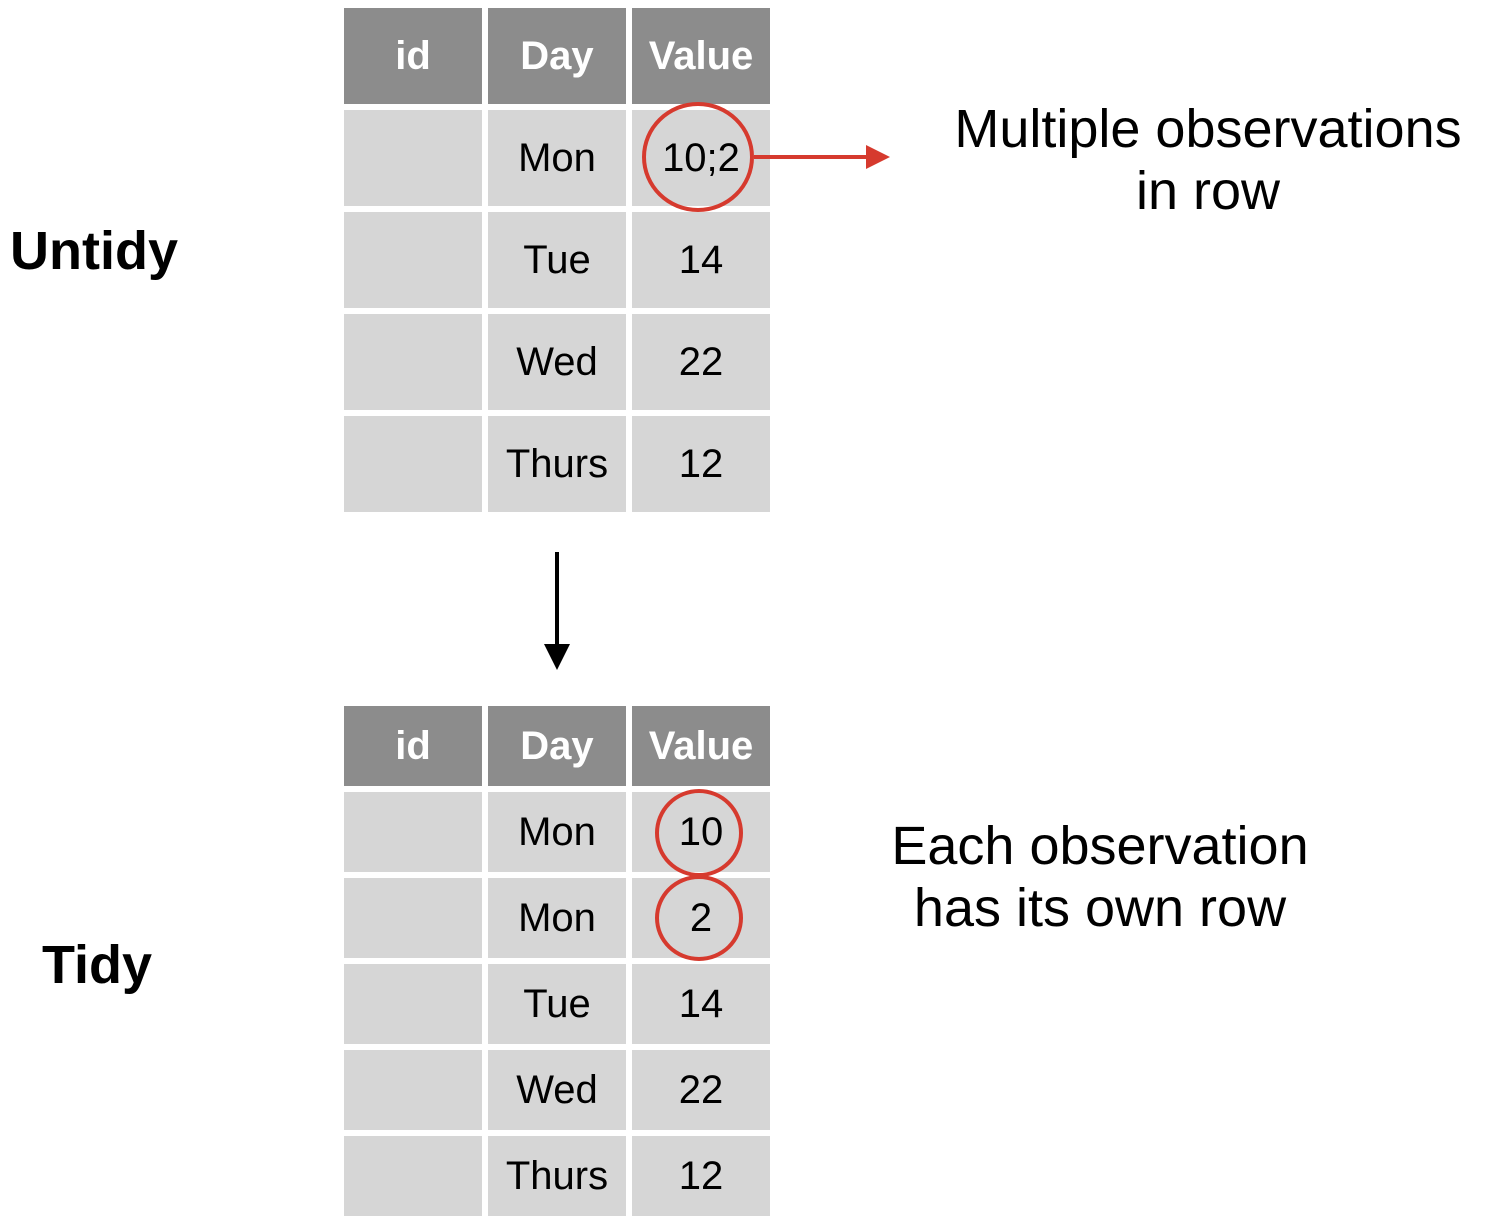  What do you see at coordinates (822, 157) in the screenshot?
I see `red-arrow` at bounding box center [822, 157].